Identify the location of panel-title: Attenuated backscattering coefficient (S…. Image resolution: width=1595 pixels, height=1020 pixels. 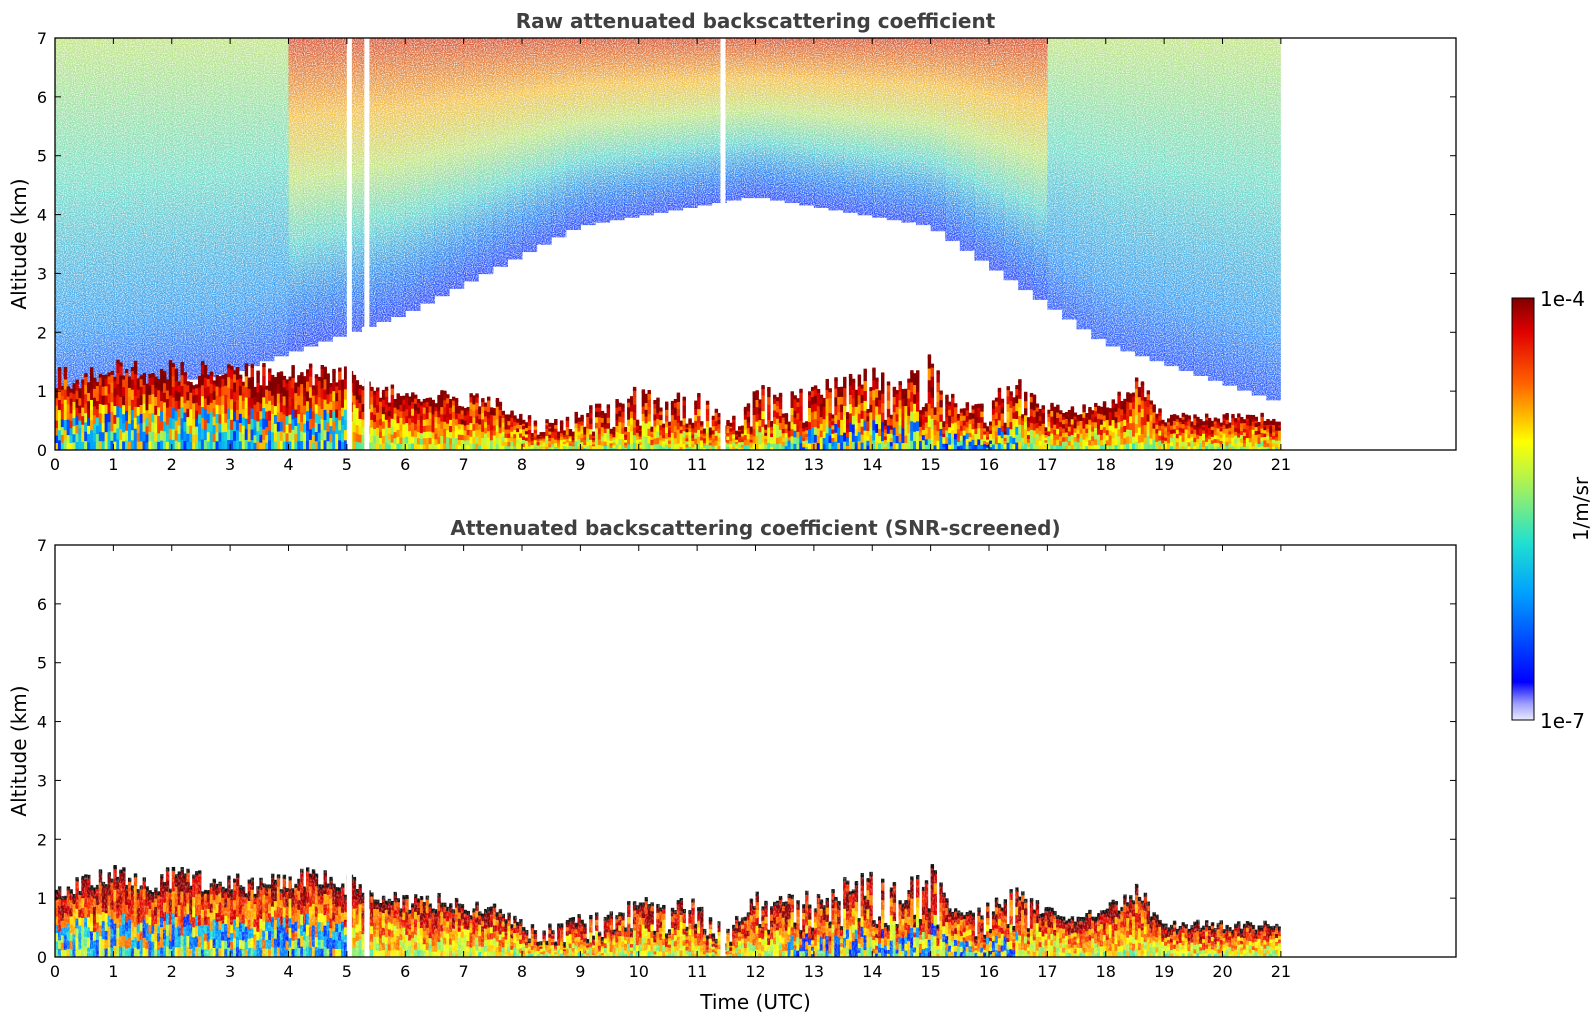
(755, 528).